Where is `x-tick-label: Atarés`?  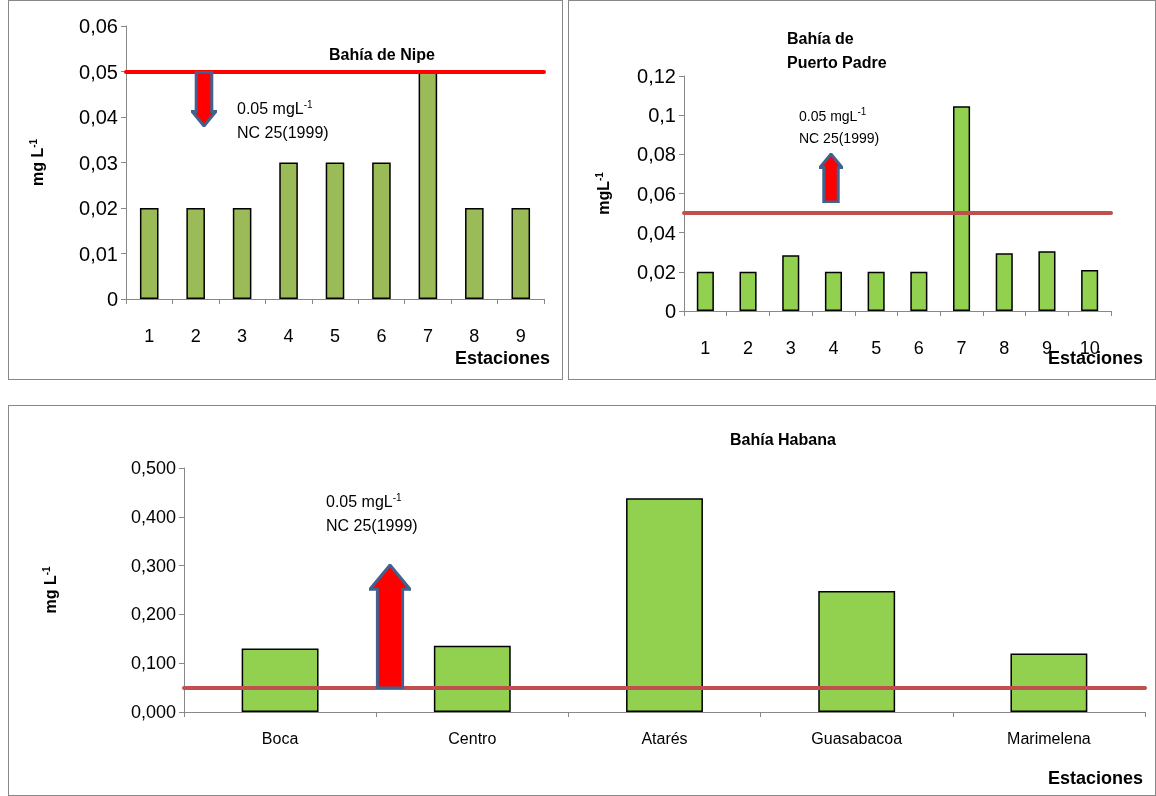
x-tick-label: Atarés is located at coordinates (664, 738).